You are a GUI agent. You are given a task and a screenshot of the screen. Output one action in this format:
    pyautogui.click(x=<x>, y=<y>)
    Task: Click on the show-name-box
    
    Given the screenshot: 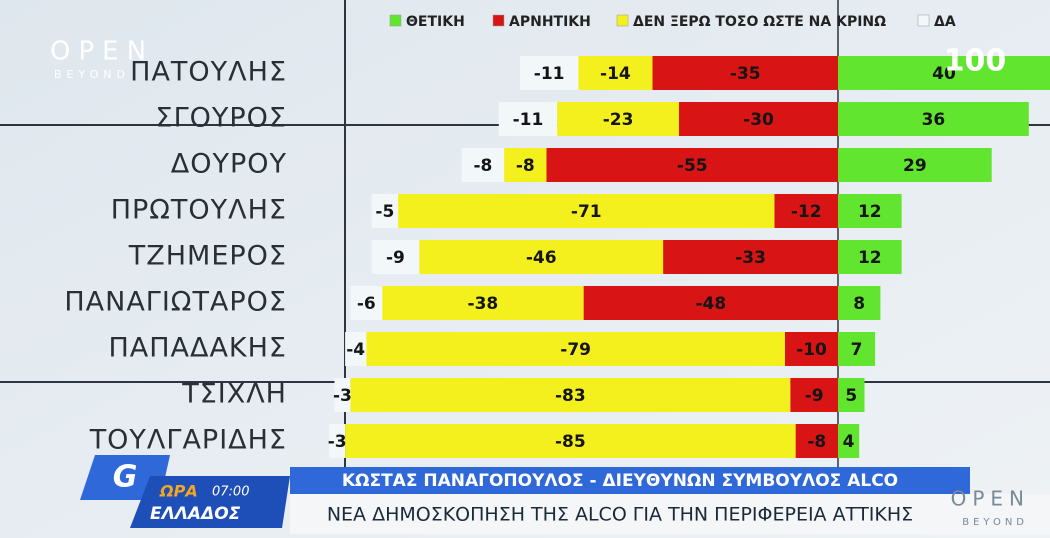 What is the action you would take?
    pyautogui.click(x=210, y=502)
    